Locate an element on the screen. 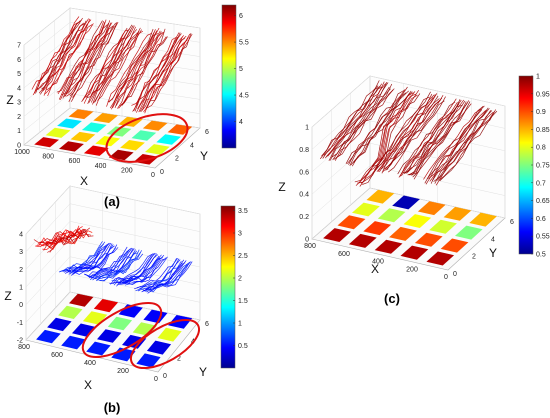  panel-b-label: (b) is located at coordinates (112, 407).